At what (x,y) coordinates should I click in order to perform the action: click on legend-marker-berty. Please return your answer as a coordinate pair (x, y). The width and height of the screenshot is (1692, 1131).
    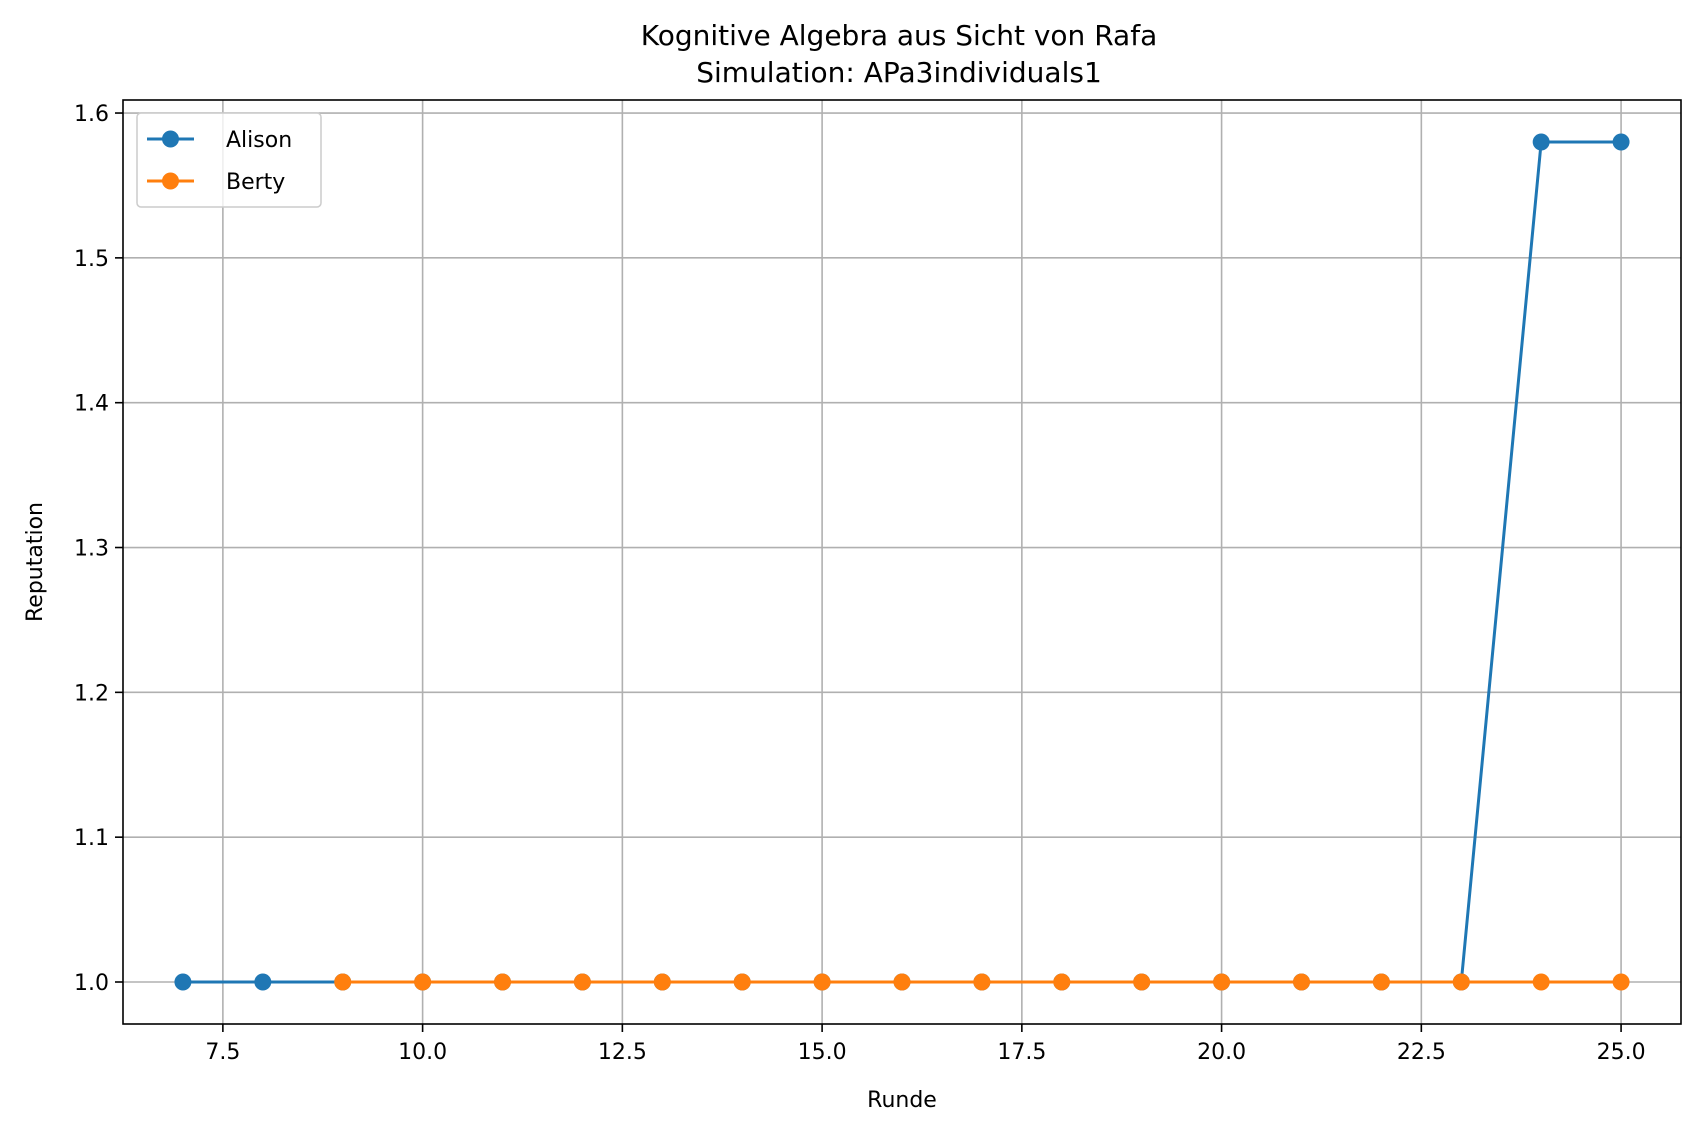
    Looking at the image, I should click on (170, 181).